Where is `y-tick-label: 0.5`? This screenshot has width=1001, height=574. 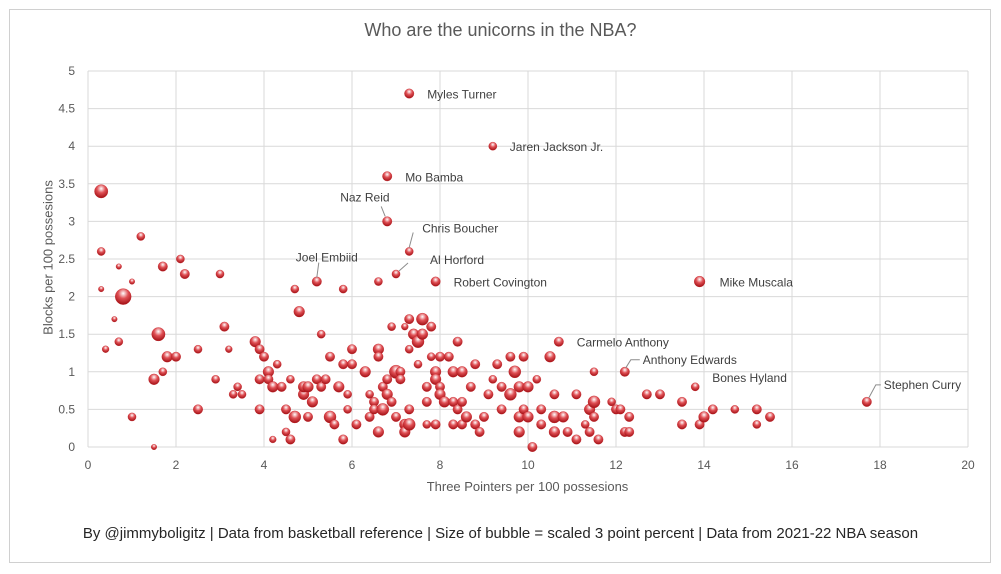
y-tick-label: 0.5 is located at coordinates (66, 409).